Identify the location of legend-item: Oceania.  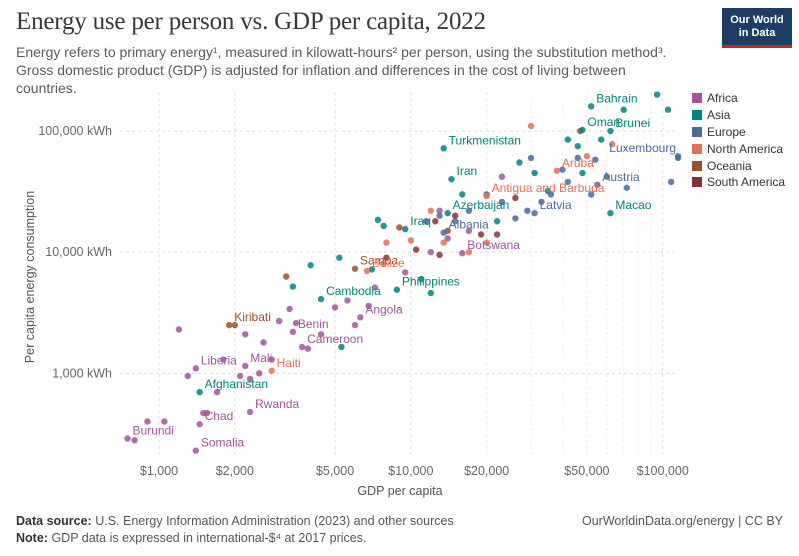
(738, 165).